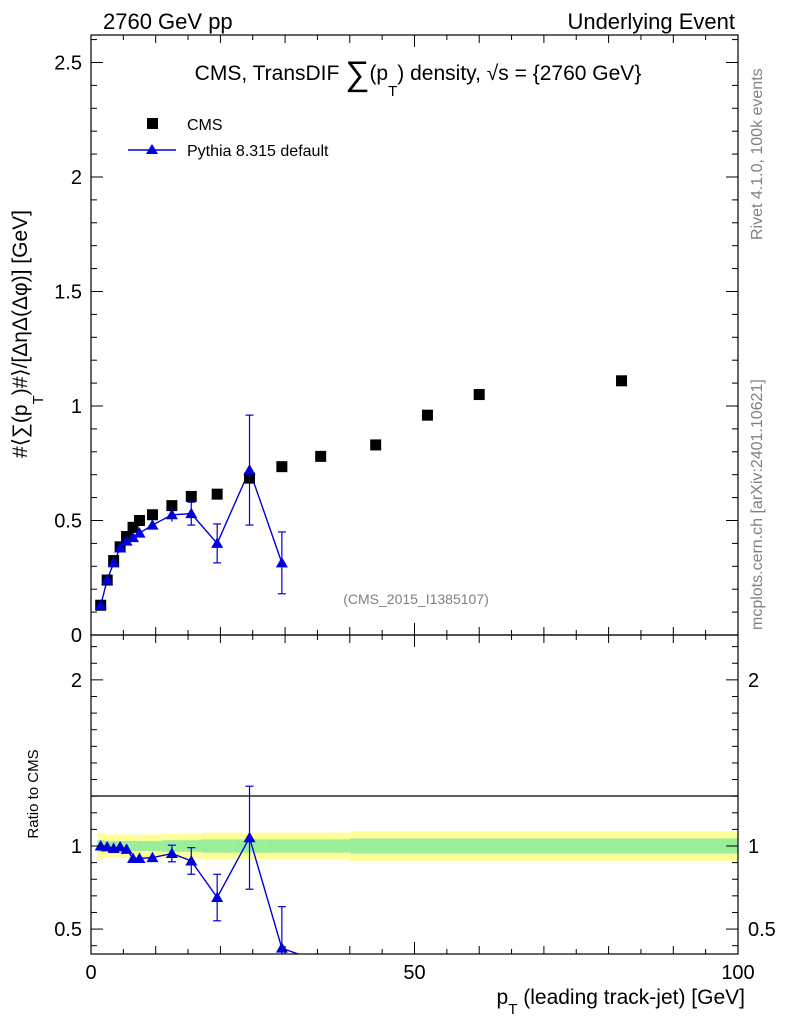 This screenshot has height=1024, width=786. I want to click on legend: CMS Pythia 8.315 default, so click(228, 138).